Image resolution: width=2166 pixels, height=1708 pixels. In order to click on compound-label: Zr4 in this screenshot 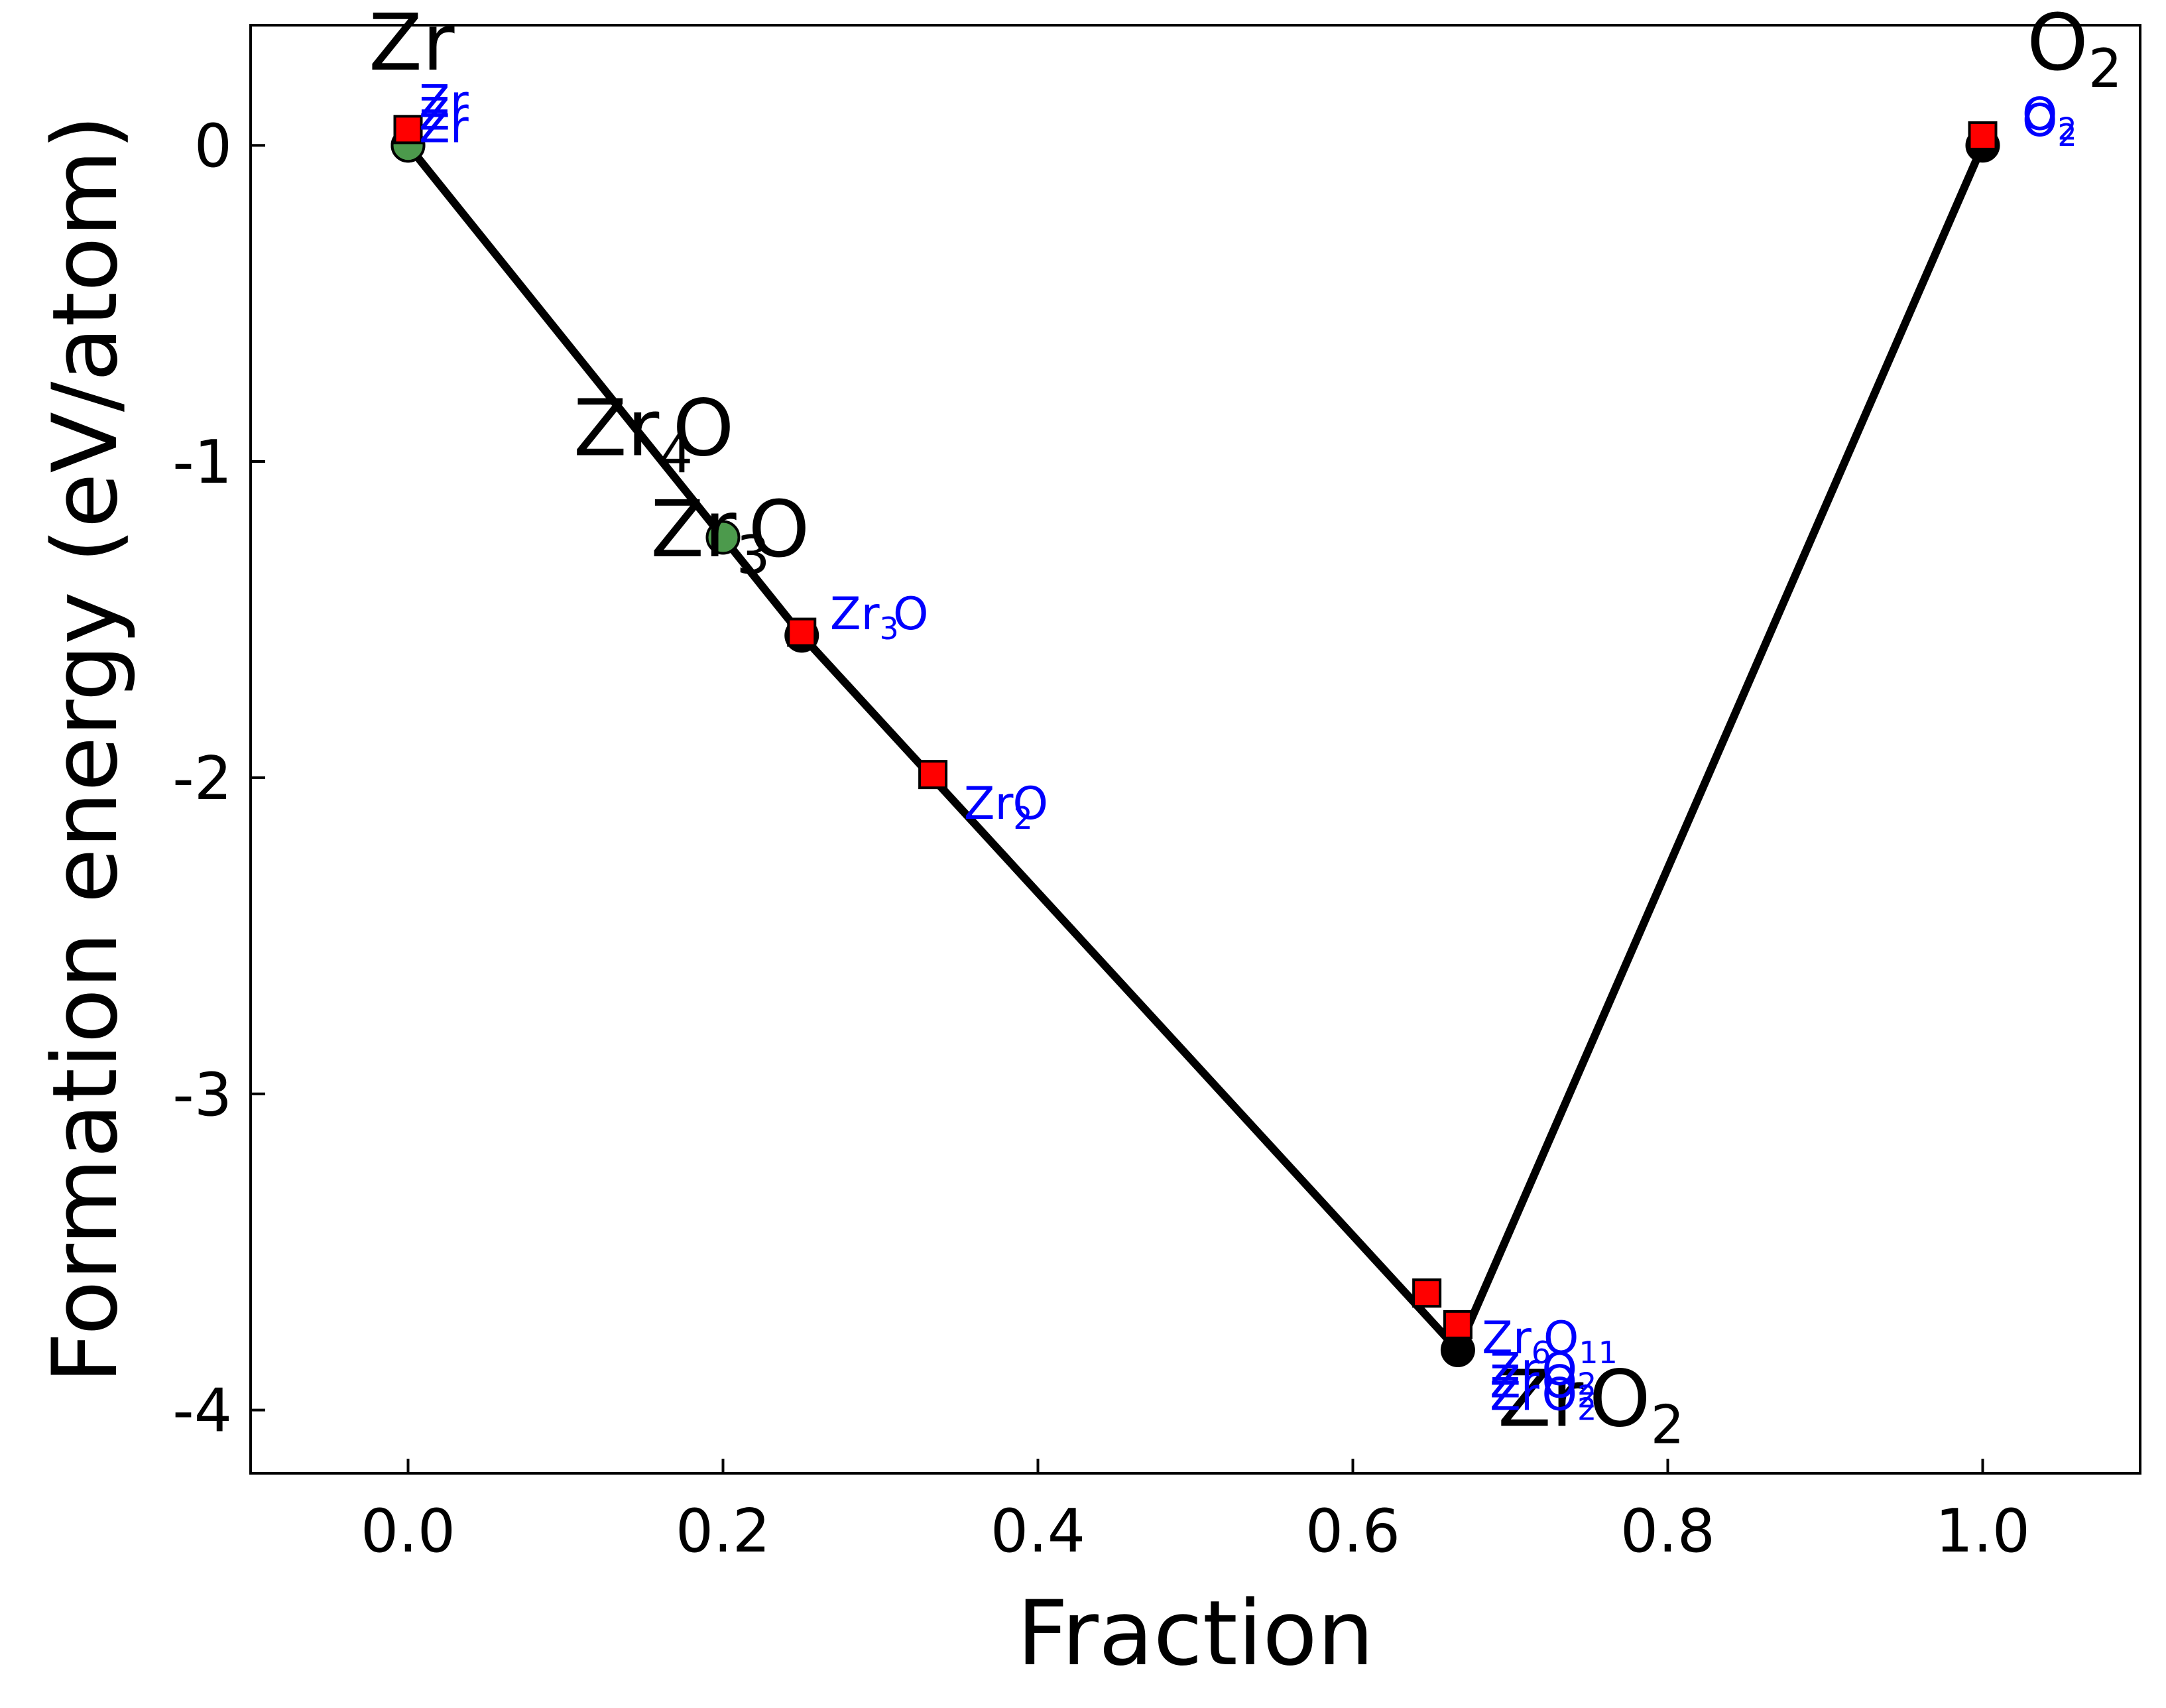, I will do `click(633, 434)`.